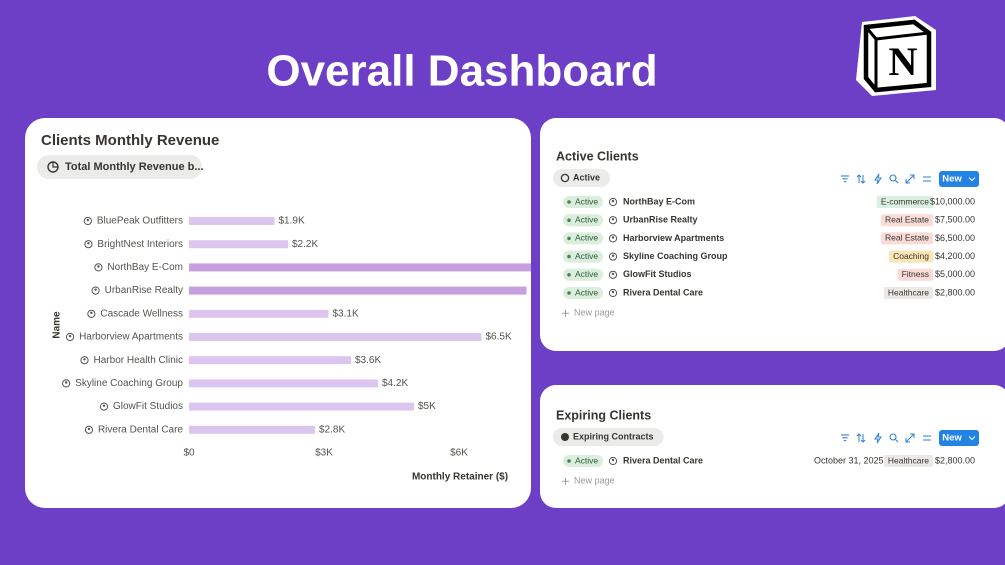 Image resolution: width=1005 pixels, height=565 pixels. What do you see at coordinates (955, 238) in the screenshot?
I see `amount: $6,500.00` at bounding box center [955, 238].